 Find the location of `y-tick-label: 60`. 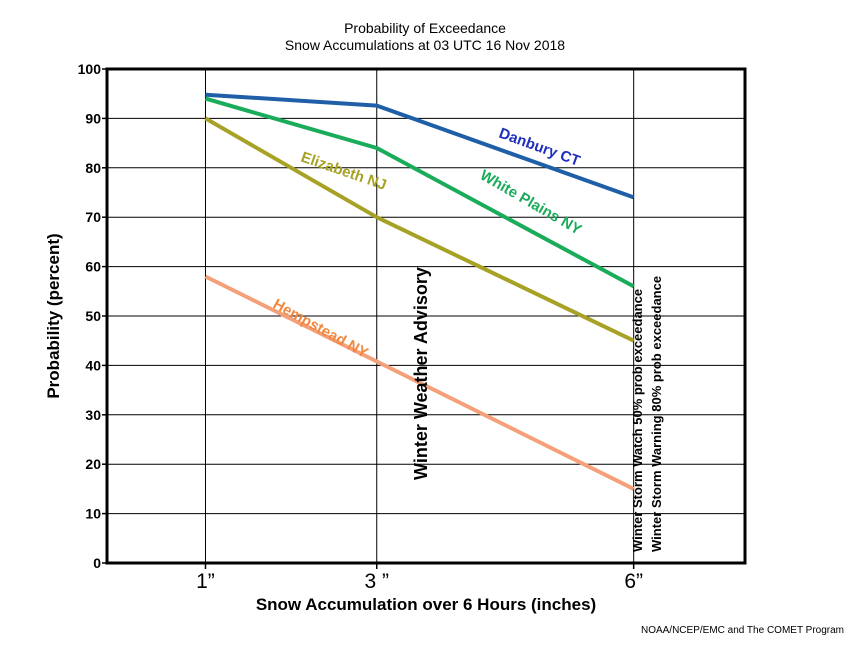

y-tick-label: 60 is located at coordinates (93, 267).